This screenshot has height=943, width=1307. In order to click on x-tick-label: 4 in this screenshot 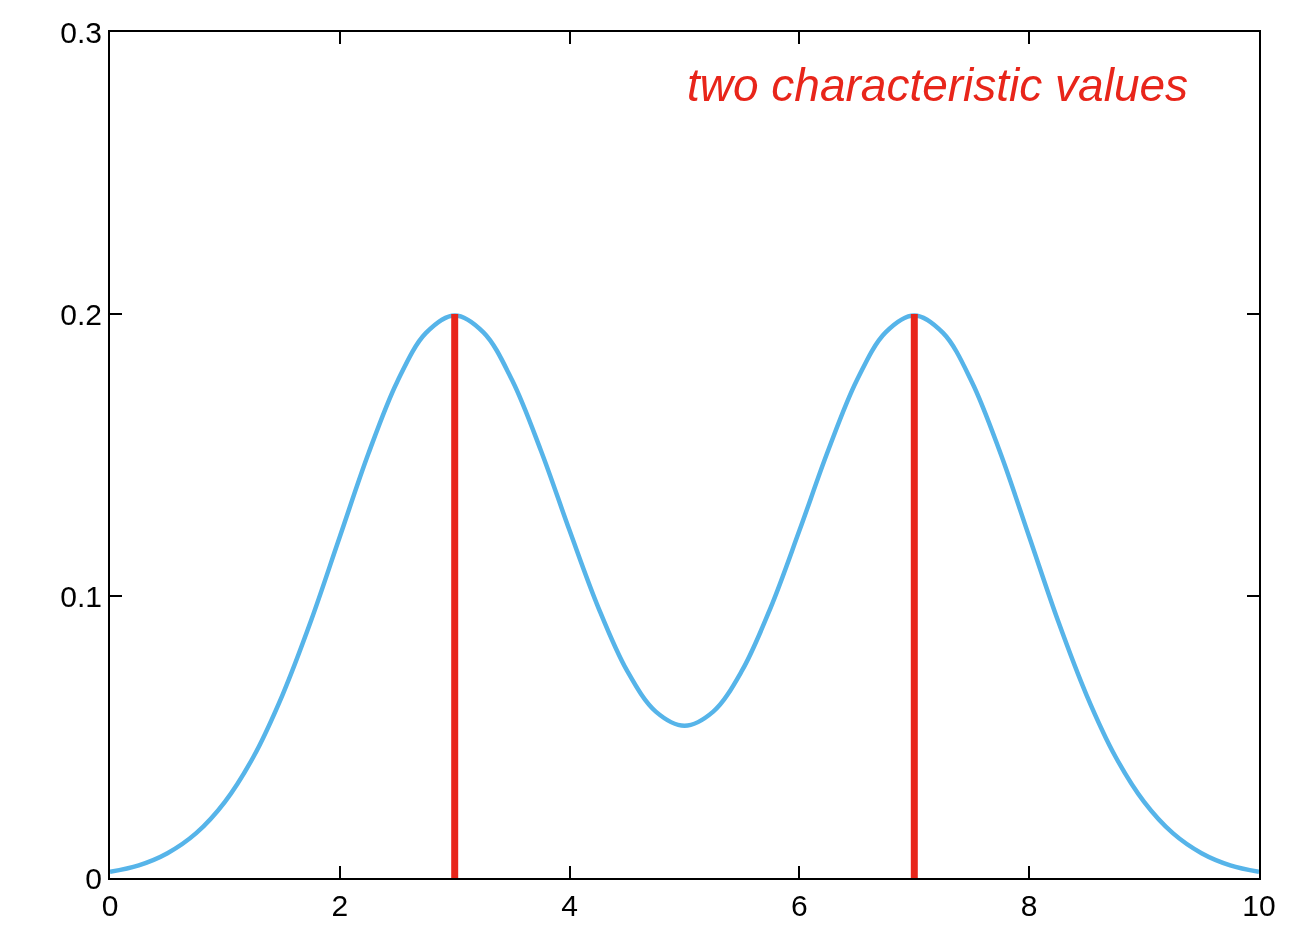, I will do `click(569, 905)`.